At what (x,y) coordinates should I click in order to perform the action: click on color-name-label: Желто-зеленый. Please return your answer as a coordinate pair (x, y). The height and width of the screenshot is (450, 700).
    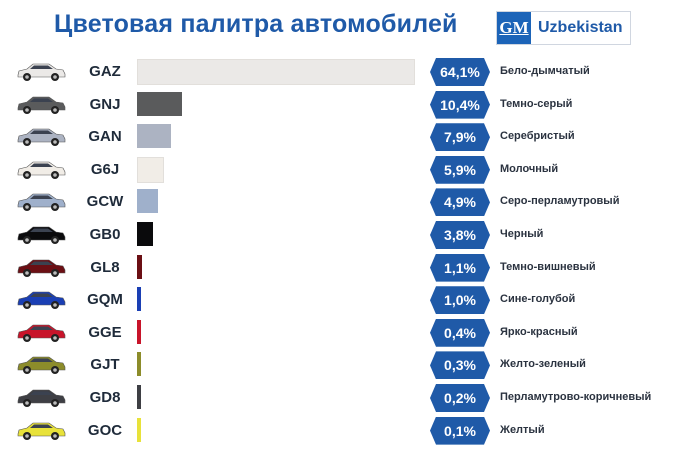
    Looking at the image, I should click on (543, 364).